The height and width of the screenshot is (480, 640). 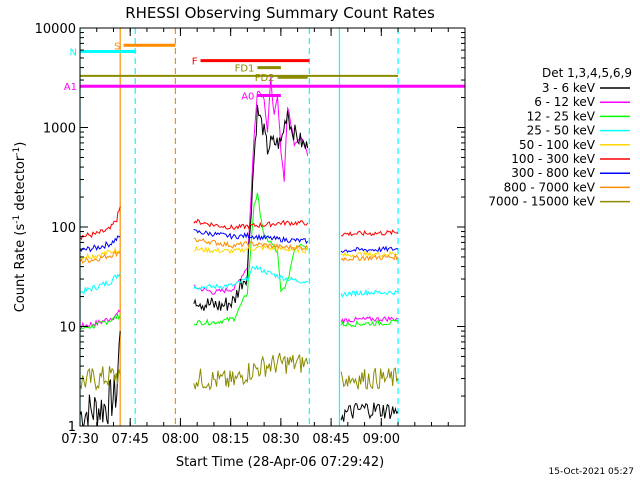 I want to click on legend-label: 50 - 100 keV, so click(x=557, y=145).